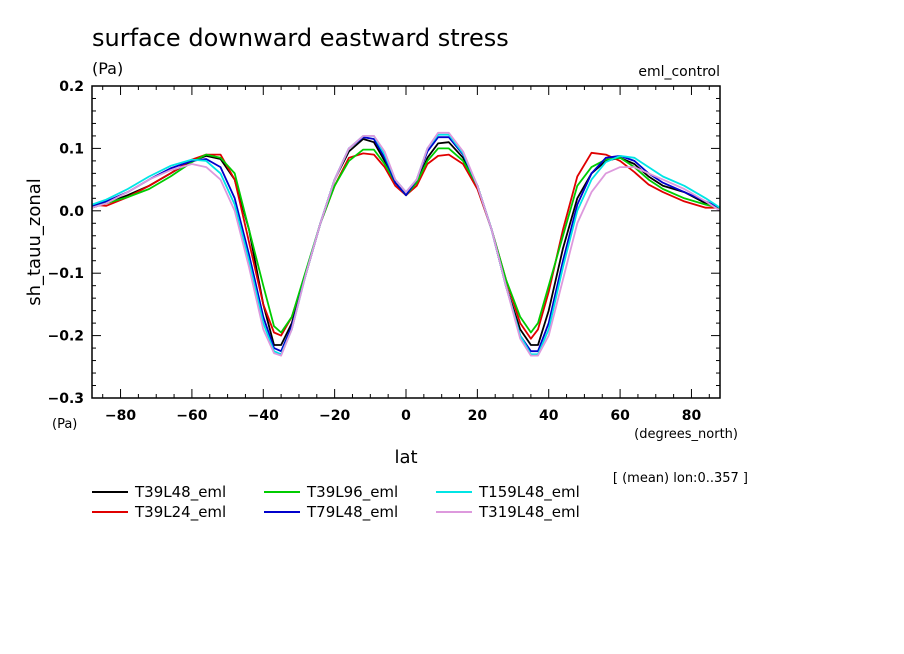 This screenshot has width=904, height=654. What do you see at coordinates (405, 457) in the screenshot?
I see `x-axis-label: lat` at bounding box center [405, 457].